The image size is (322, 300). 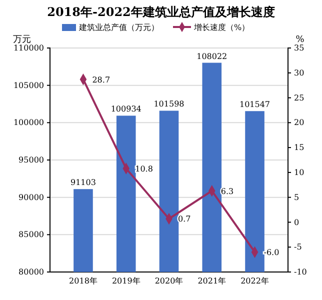 I want to click on y-tick-label: 95000, so click(x=31, y=160).